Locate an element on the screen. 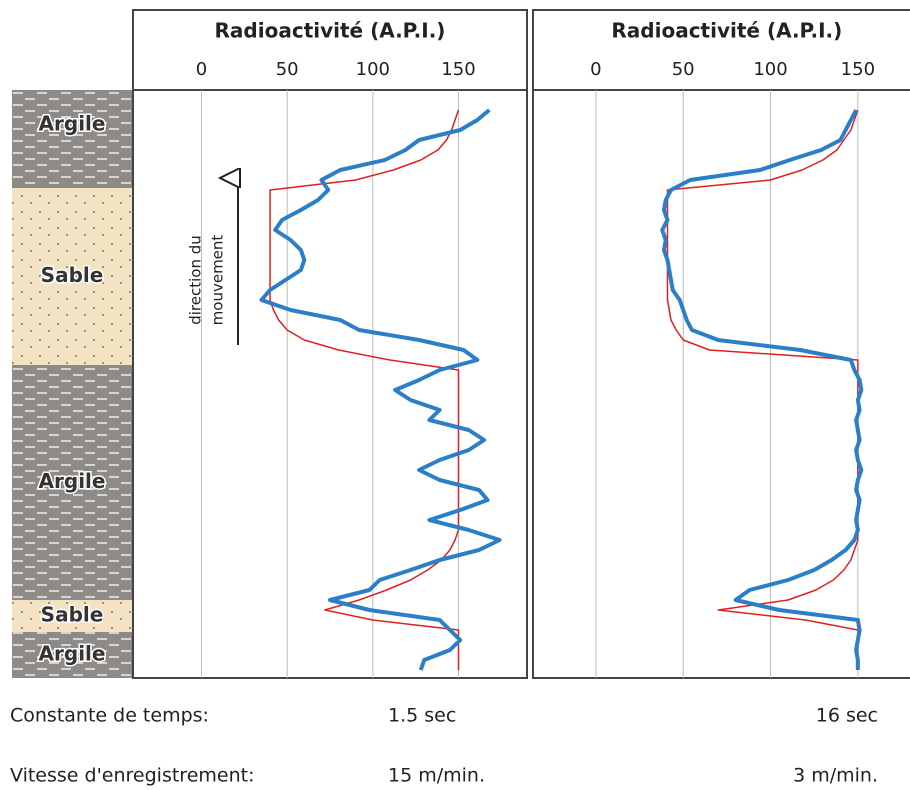 Image resolution: width=910 pixels, height=790 pixels. footer-text: Constante de temps: is located at coordinates (109, 716).